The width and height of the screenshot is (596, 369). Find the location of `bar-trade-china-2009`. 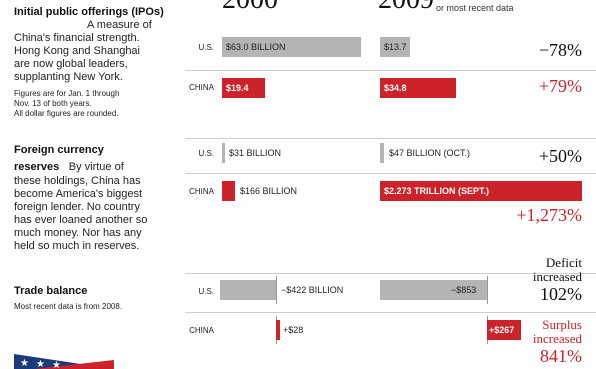

bar-trade-china-2009 is located at coordinates (504, 330).